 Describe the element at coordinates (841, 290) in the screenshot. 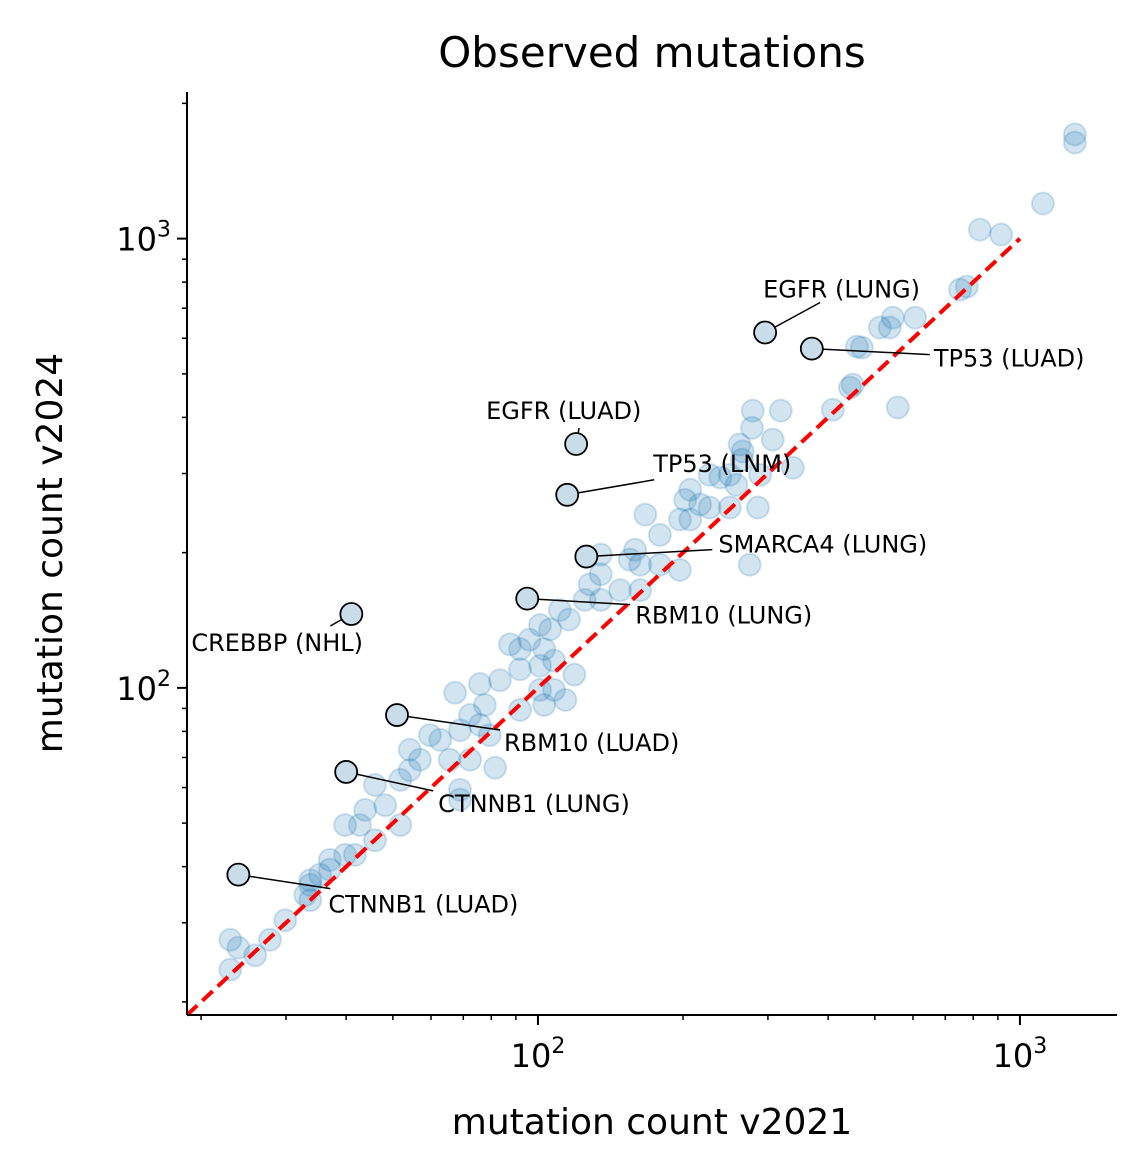

I see `annotation-label: EGFR (LUNG)` at that location.